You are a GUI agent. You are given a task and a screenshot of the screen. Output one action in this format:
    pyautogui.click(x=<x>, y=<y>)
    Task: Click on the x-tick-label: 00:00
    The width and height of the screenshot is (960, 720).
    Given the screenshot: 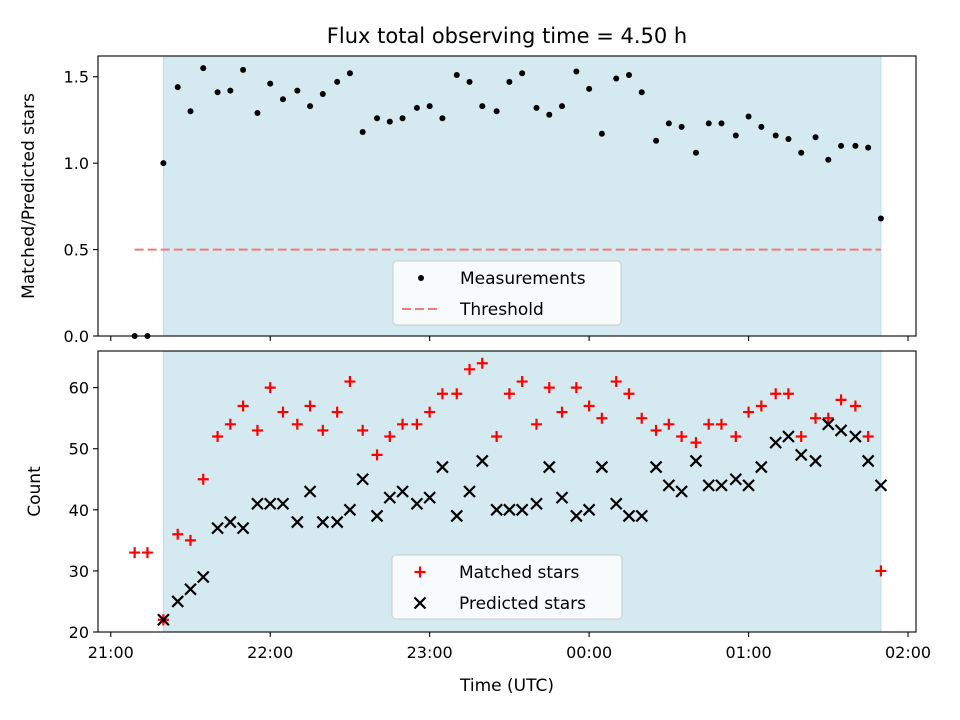 What is the action you would take?
    pyautogui.click(x=589, y=652)
    